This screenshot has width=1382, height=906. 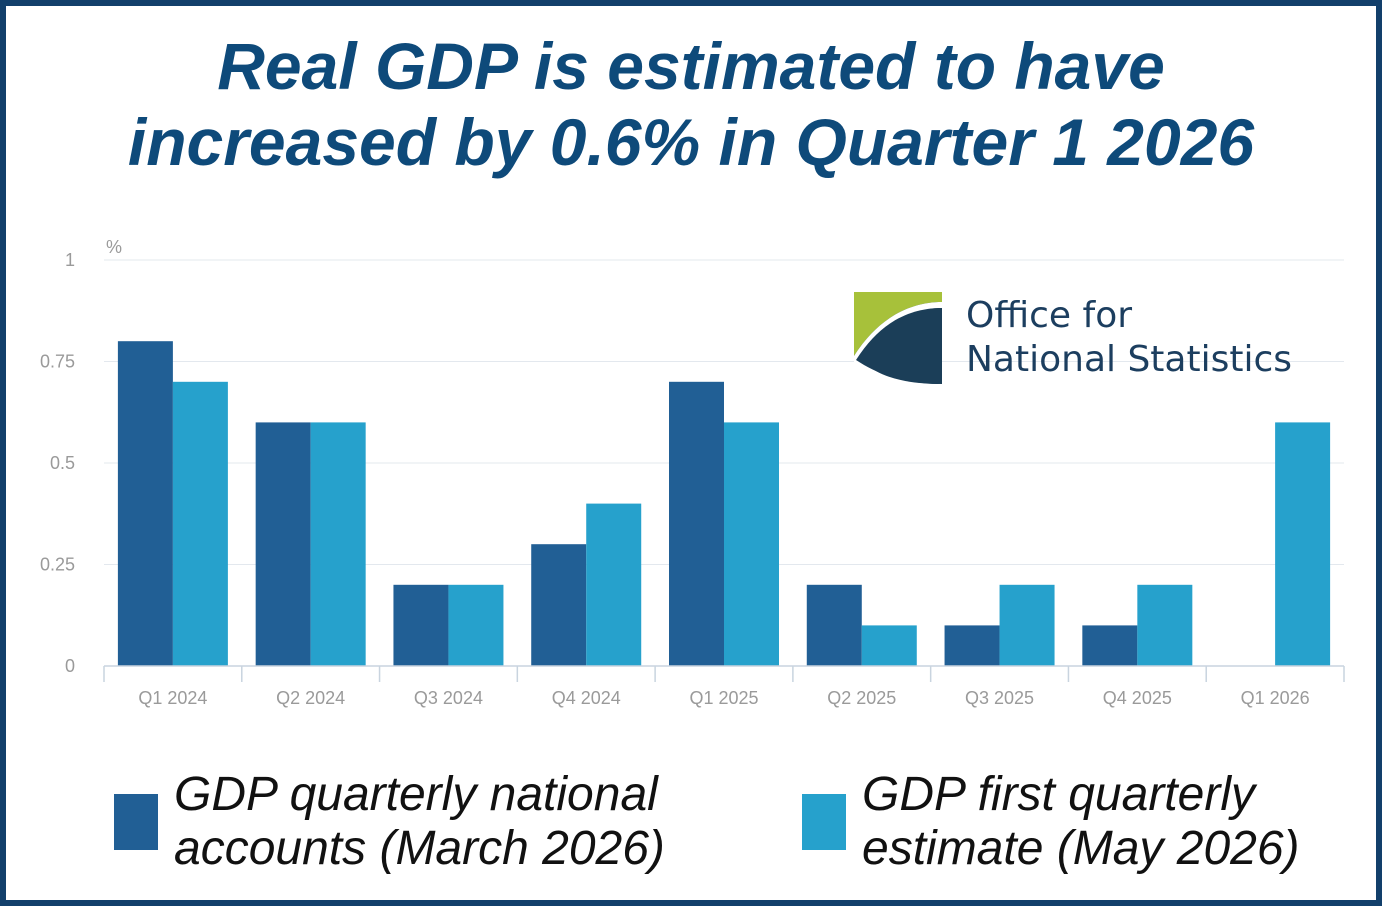 I want to click on y-tick-label: 0.5, so click(x=62, y=463).